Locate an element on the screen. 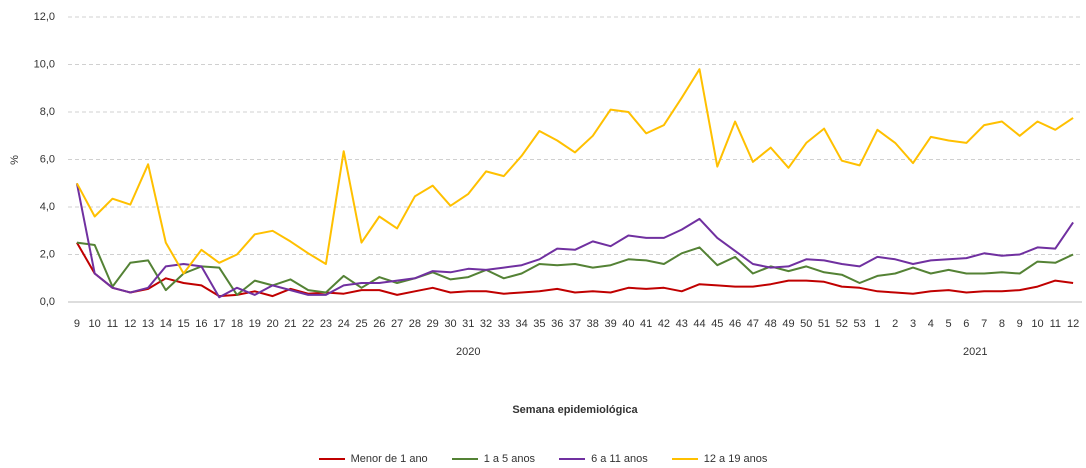 The width and height of the screenshot is (1086, 468). x-tick-label: 1 is located at coordinates (877, 324).